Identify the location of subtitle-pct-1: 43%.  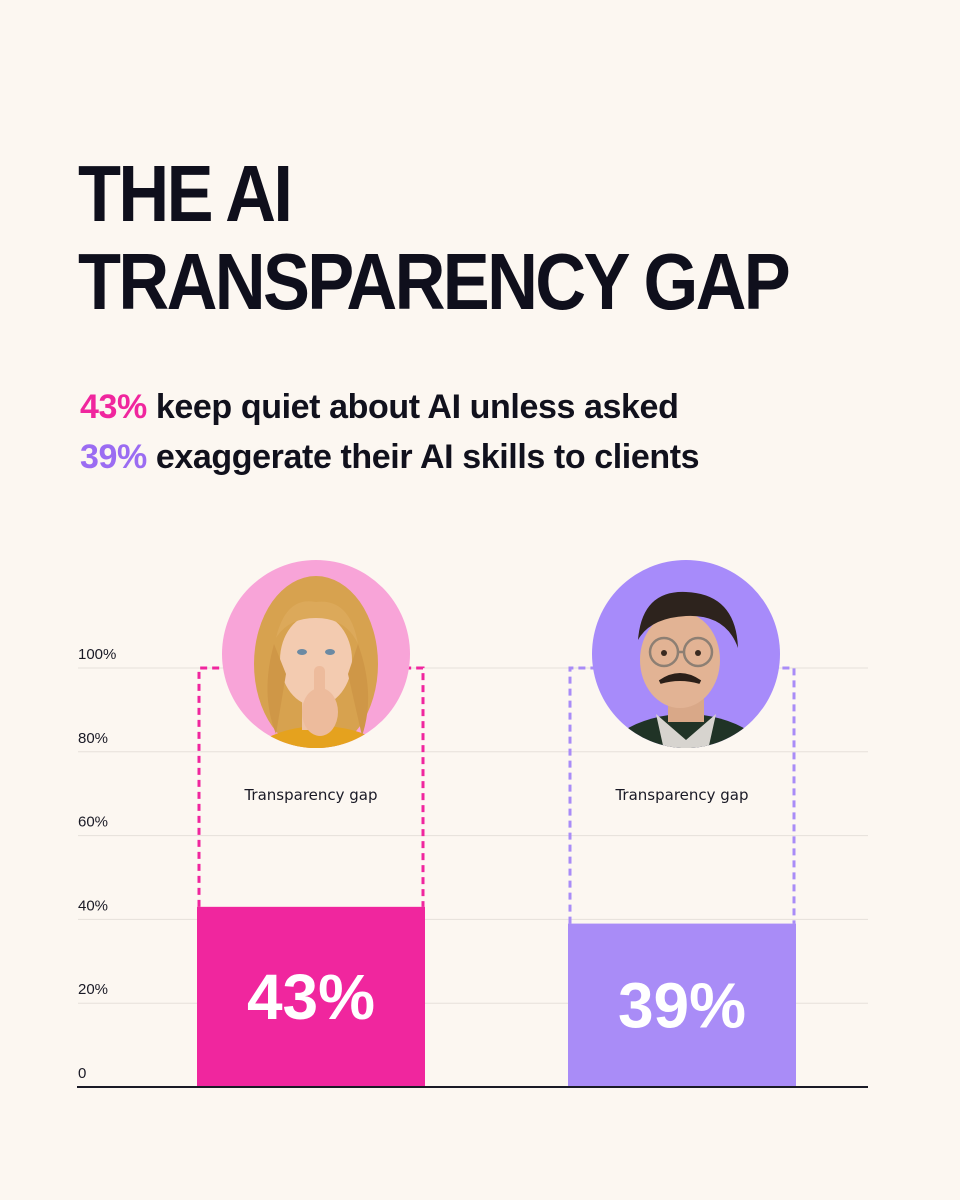
(113, 407).